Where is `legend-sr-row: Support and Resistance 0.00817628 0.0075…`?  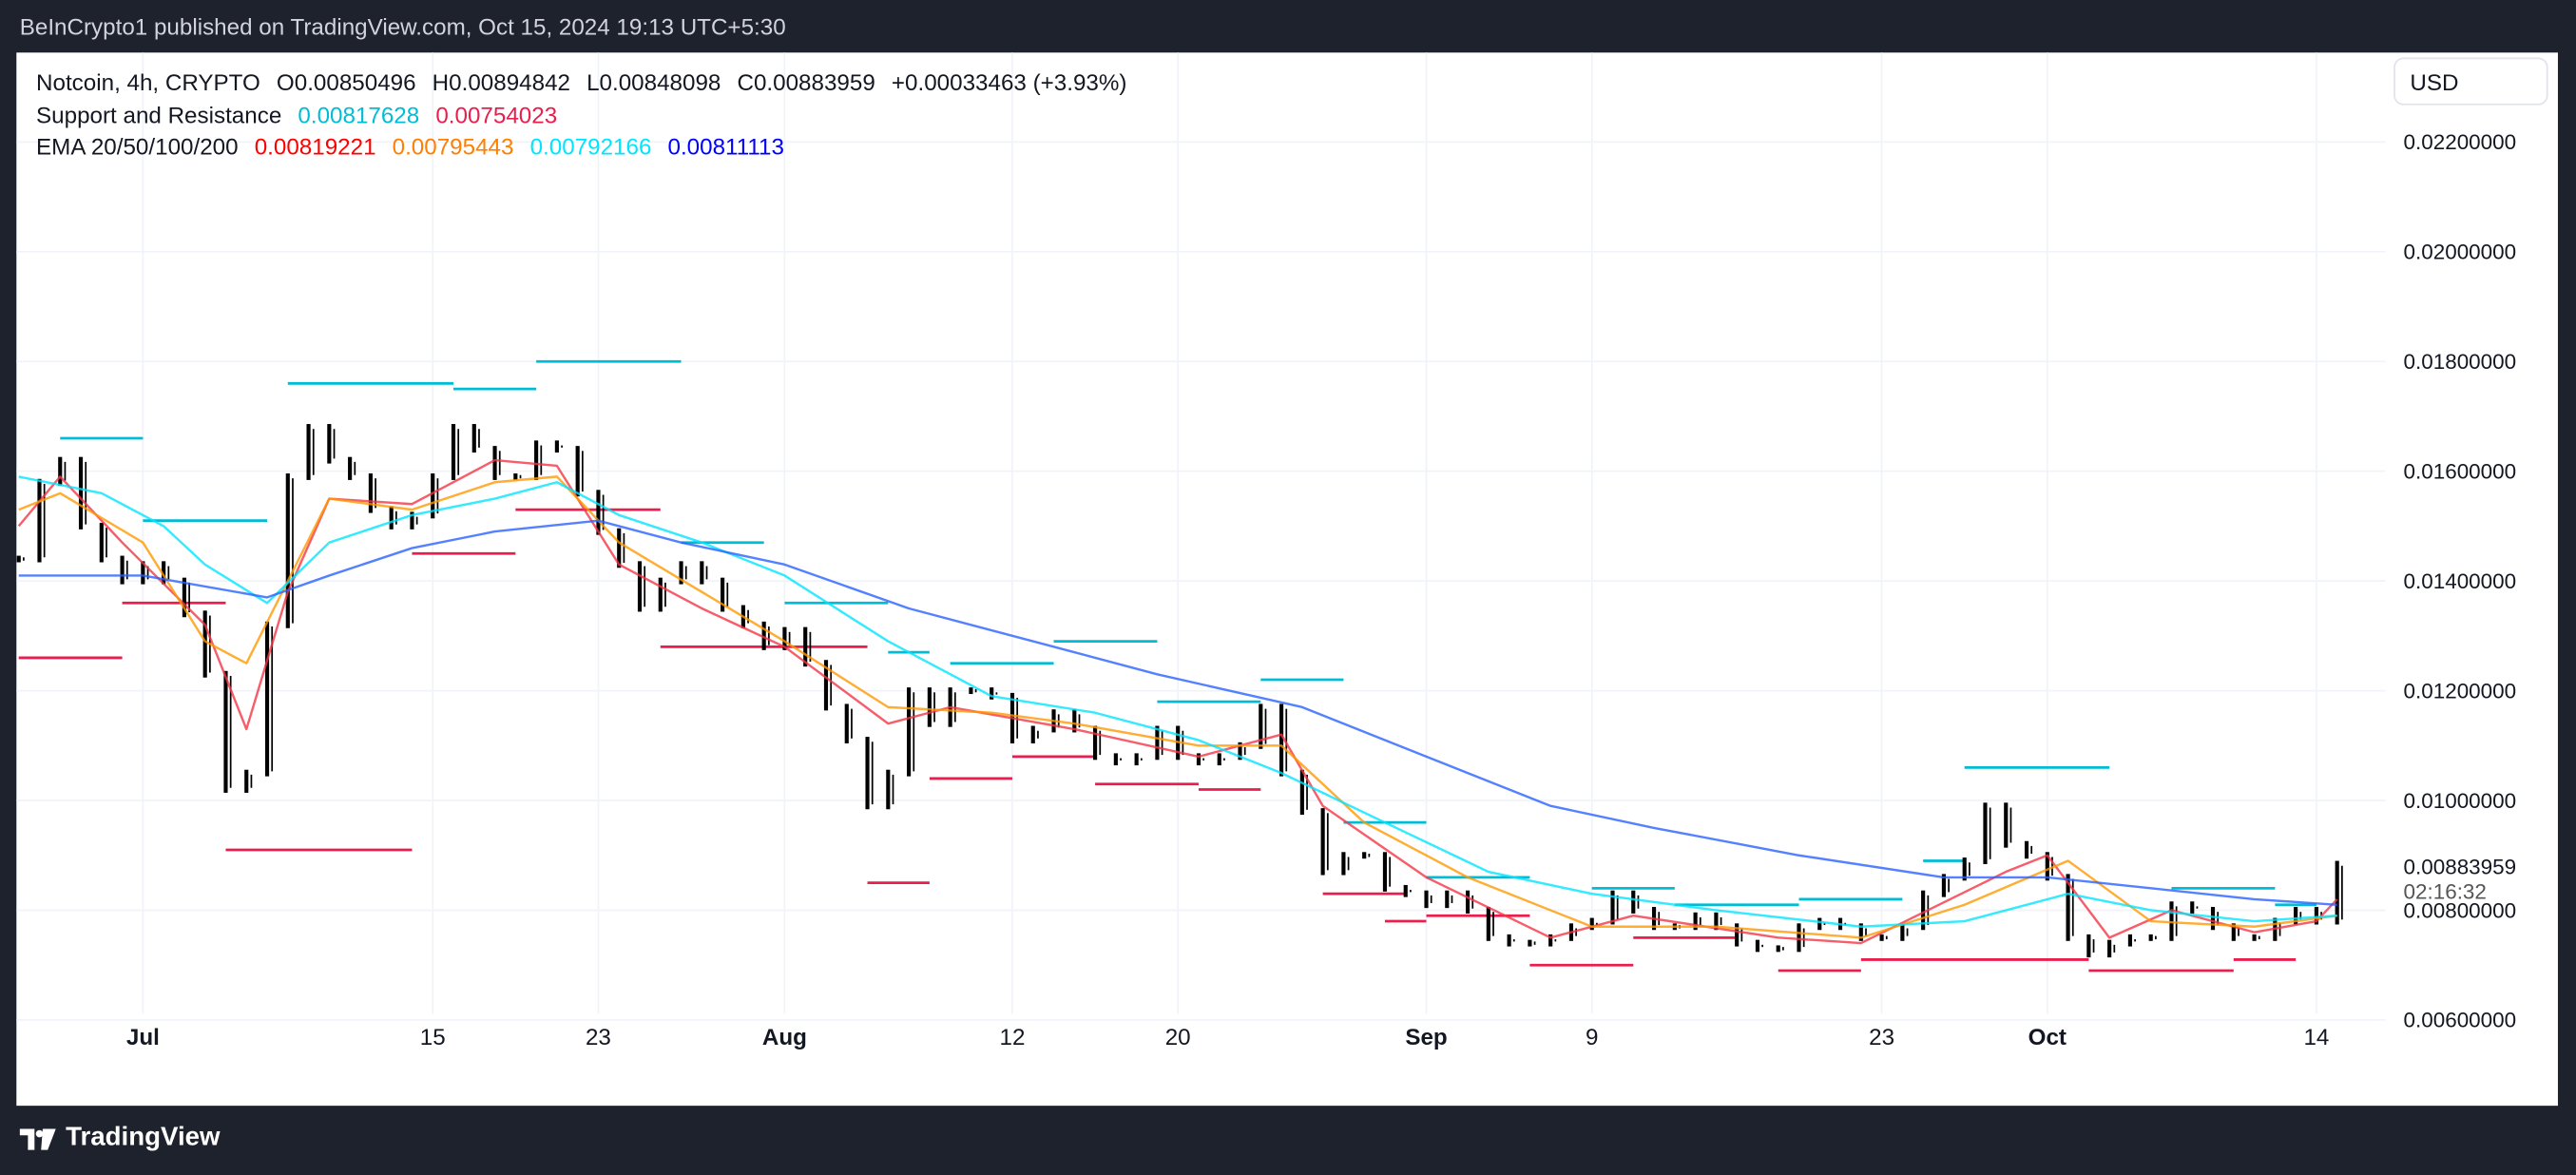 legend-sr-row: Support and Resistance 0.00817628 0.0075… is located at coordinates (586, 116).